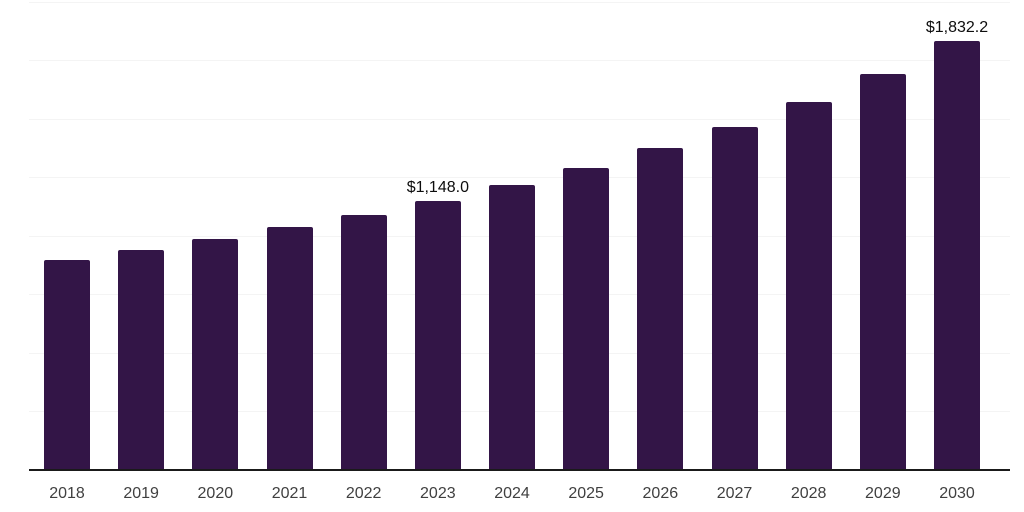  I want to click on bar-2023, so click(437, 335).